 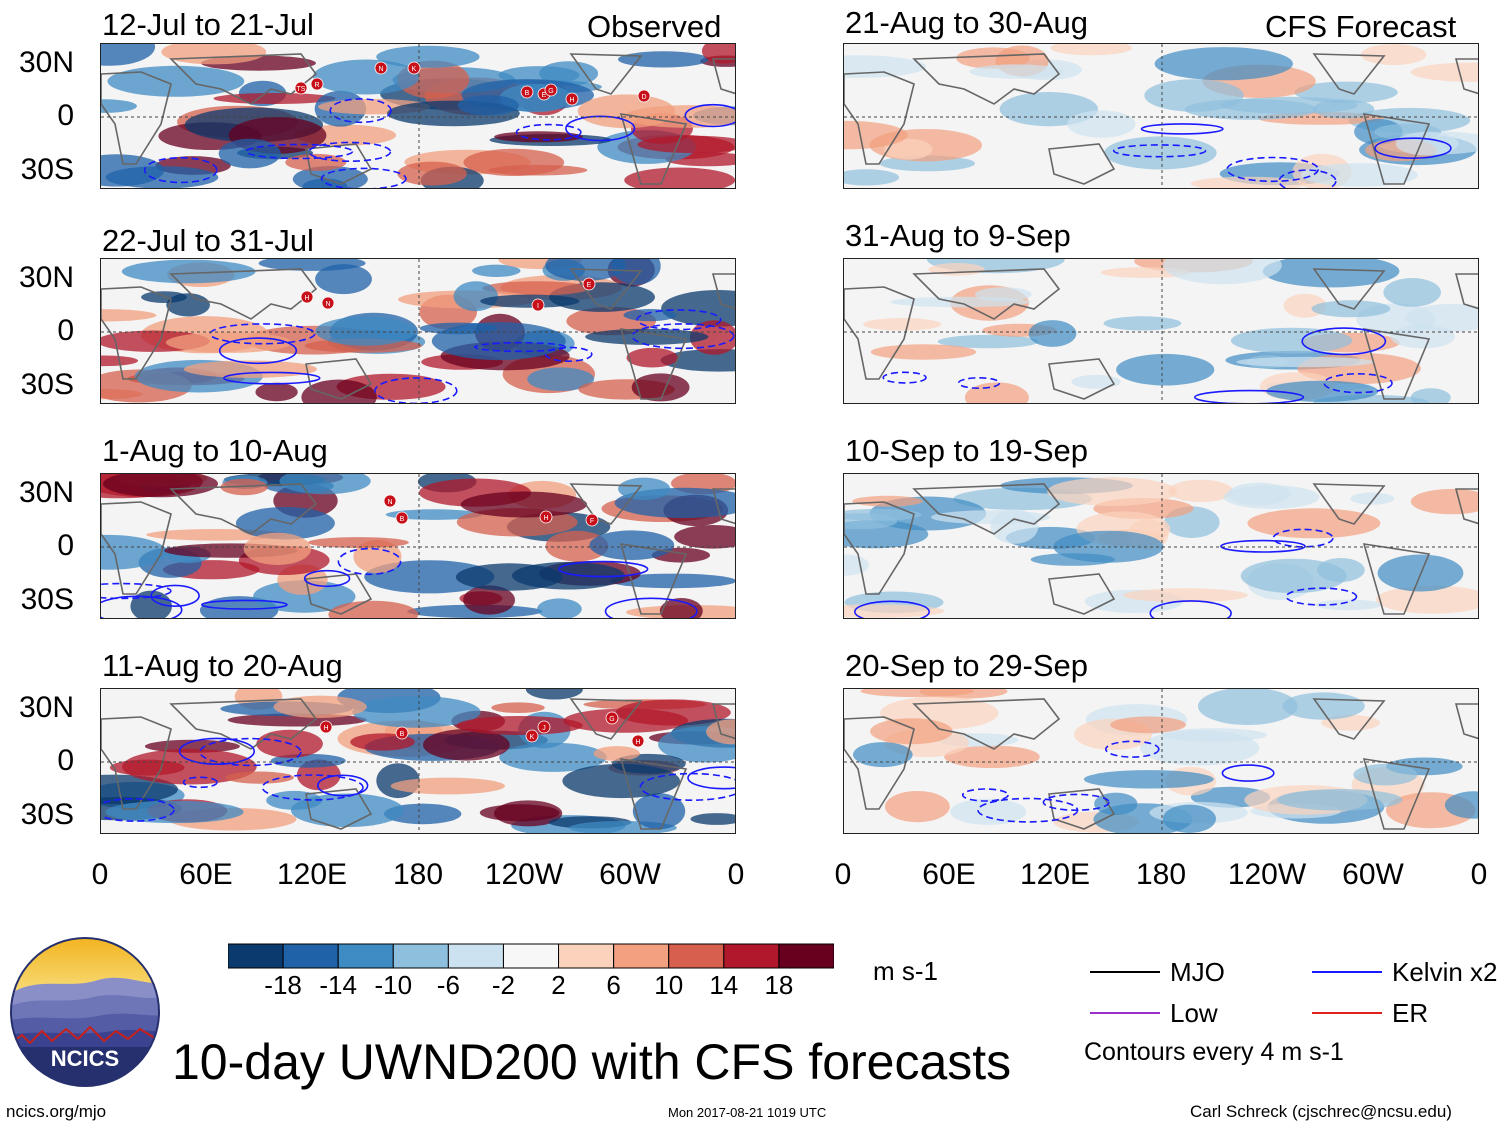 I want to click on storm-marker: H, so click(x=307, y=297).